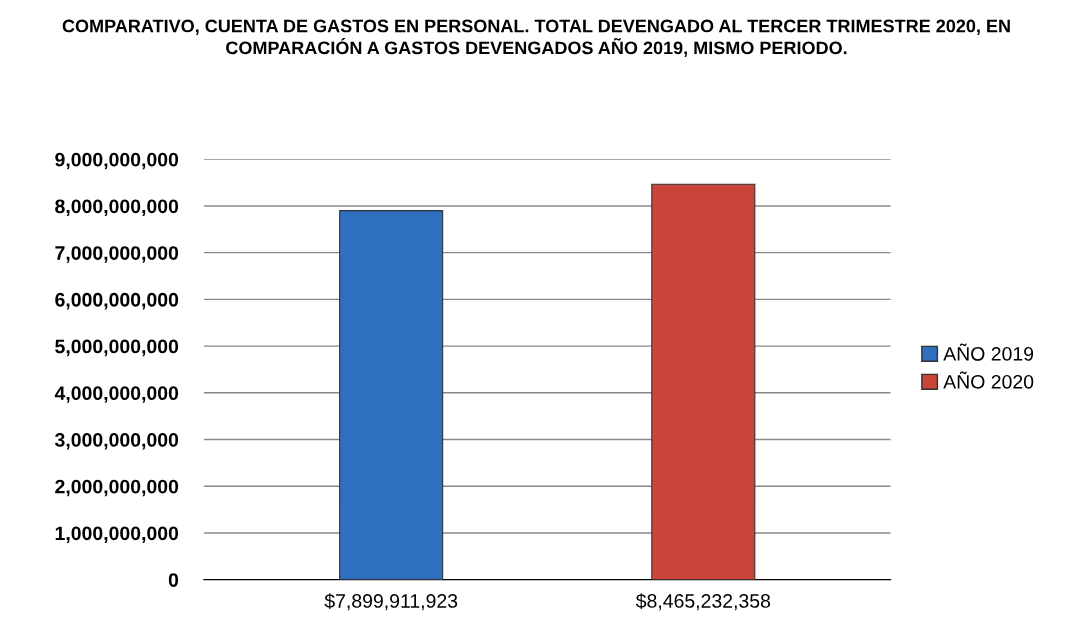 The width and height of the screenshot is (1073, 637). Describe the element at coordinates (117, 161) in the screenshot. I see `y-tick-label: 9,000,000,000` at that location.